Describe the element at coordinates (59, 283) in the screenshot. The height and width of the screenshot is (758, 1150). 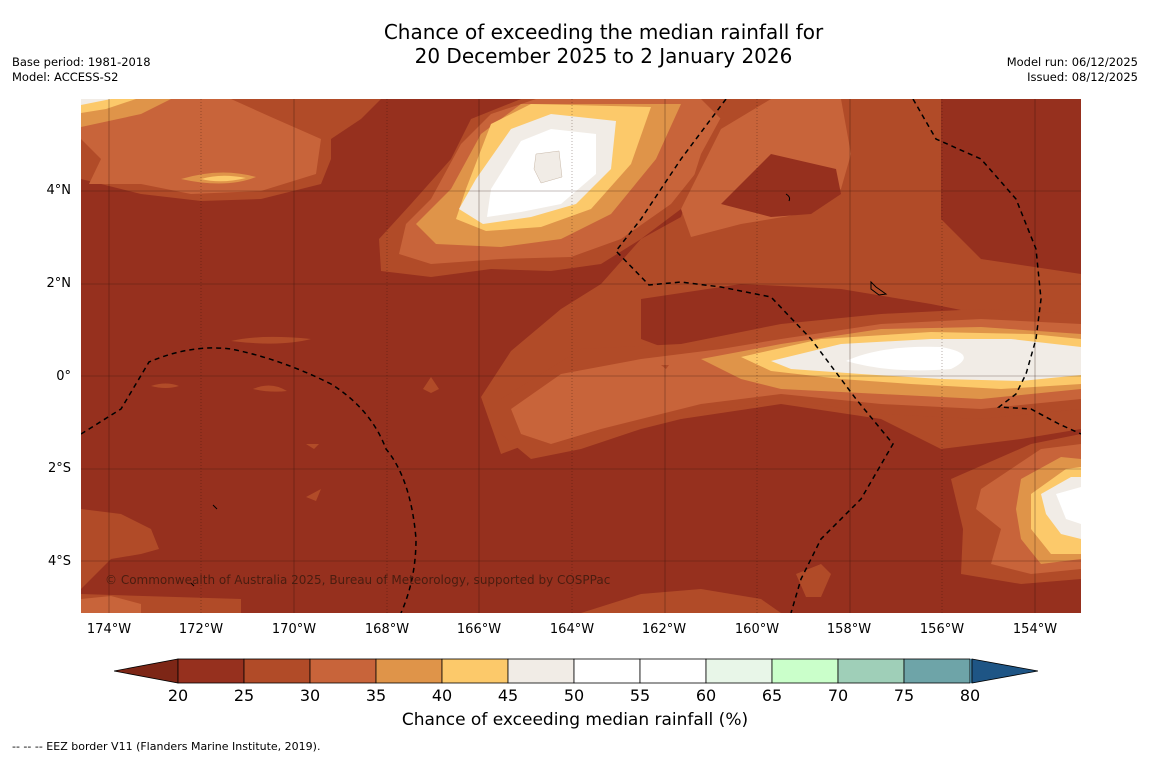
I see `y-tick-2n: 2°N` at that location.